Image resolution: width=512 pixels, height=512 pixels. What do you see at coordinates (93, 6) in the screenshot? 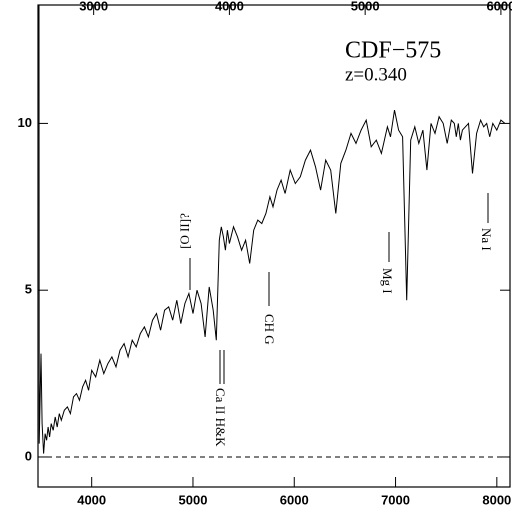
I see `x2-tick-label: 3000` at bounding box center [93, 6].